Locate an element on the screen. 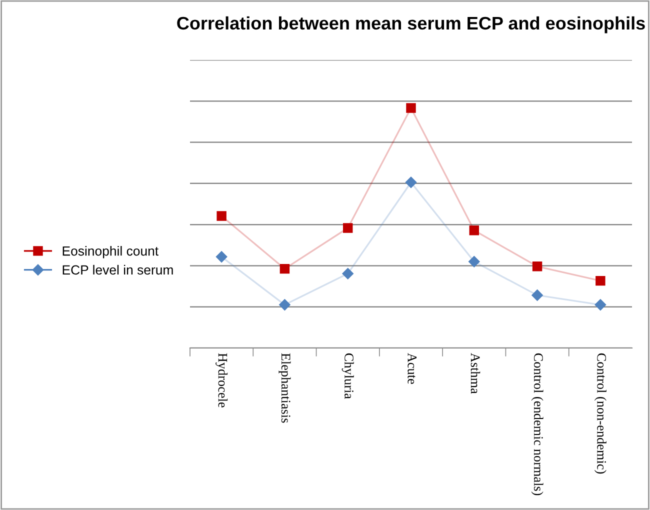  x-tick-label: Control (endemic normals) is located at coordinates (537, 424).